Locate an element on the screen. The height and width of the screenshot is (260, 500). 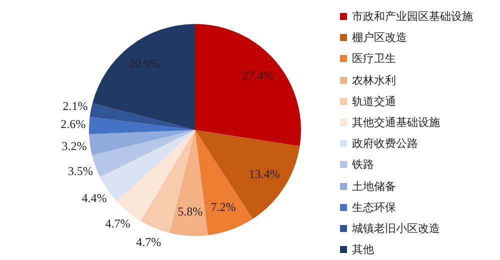
data-label: 13.4% is located at coordinates (264, 174).